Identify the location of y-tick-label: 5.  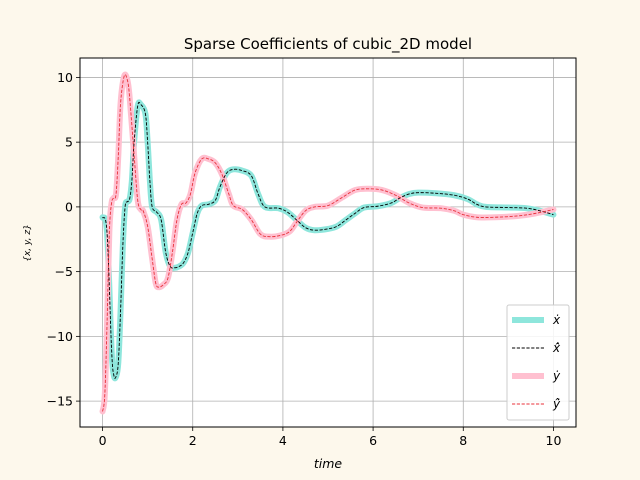
(69, 142).